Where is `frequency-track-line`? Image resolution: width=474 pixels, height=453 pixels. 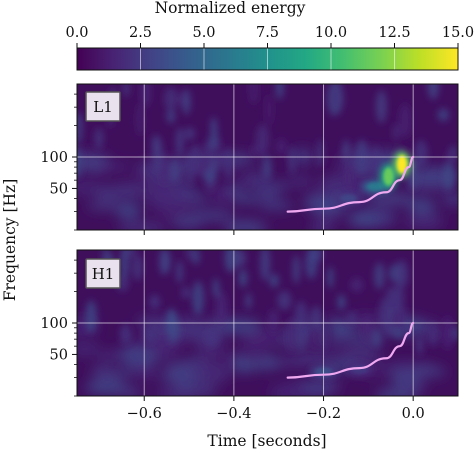
frequency-track-line is located at coordinates (350, 184).